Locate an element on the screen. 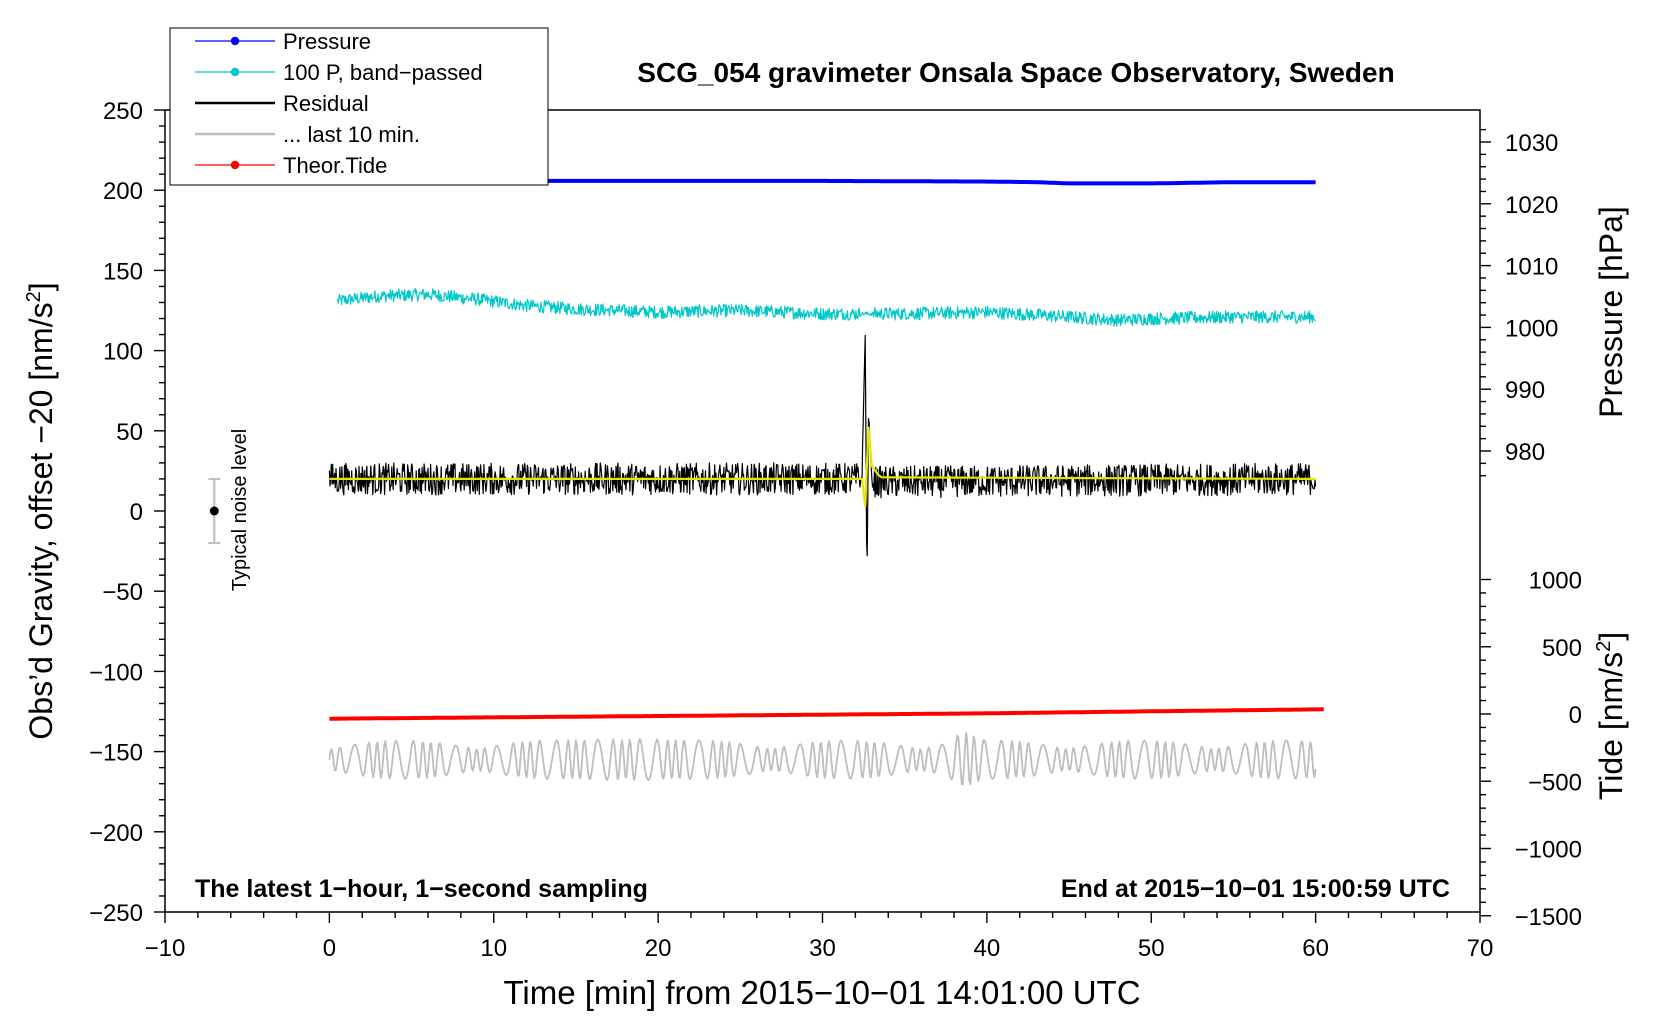  x-tick-label: 70 is located at coordinates (1480, 948).